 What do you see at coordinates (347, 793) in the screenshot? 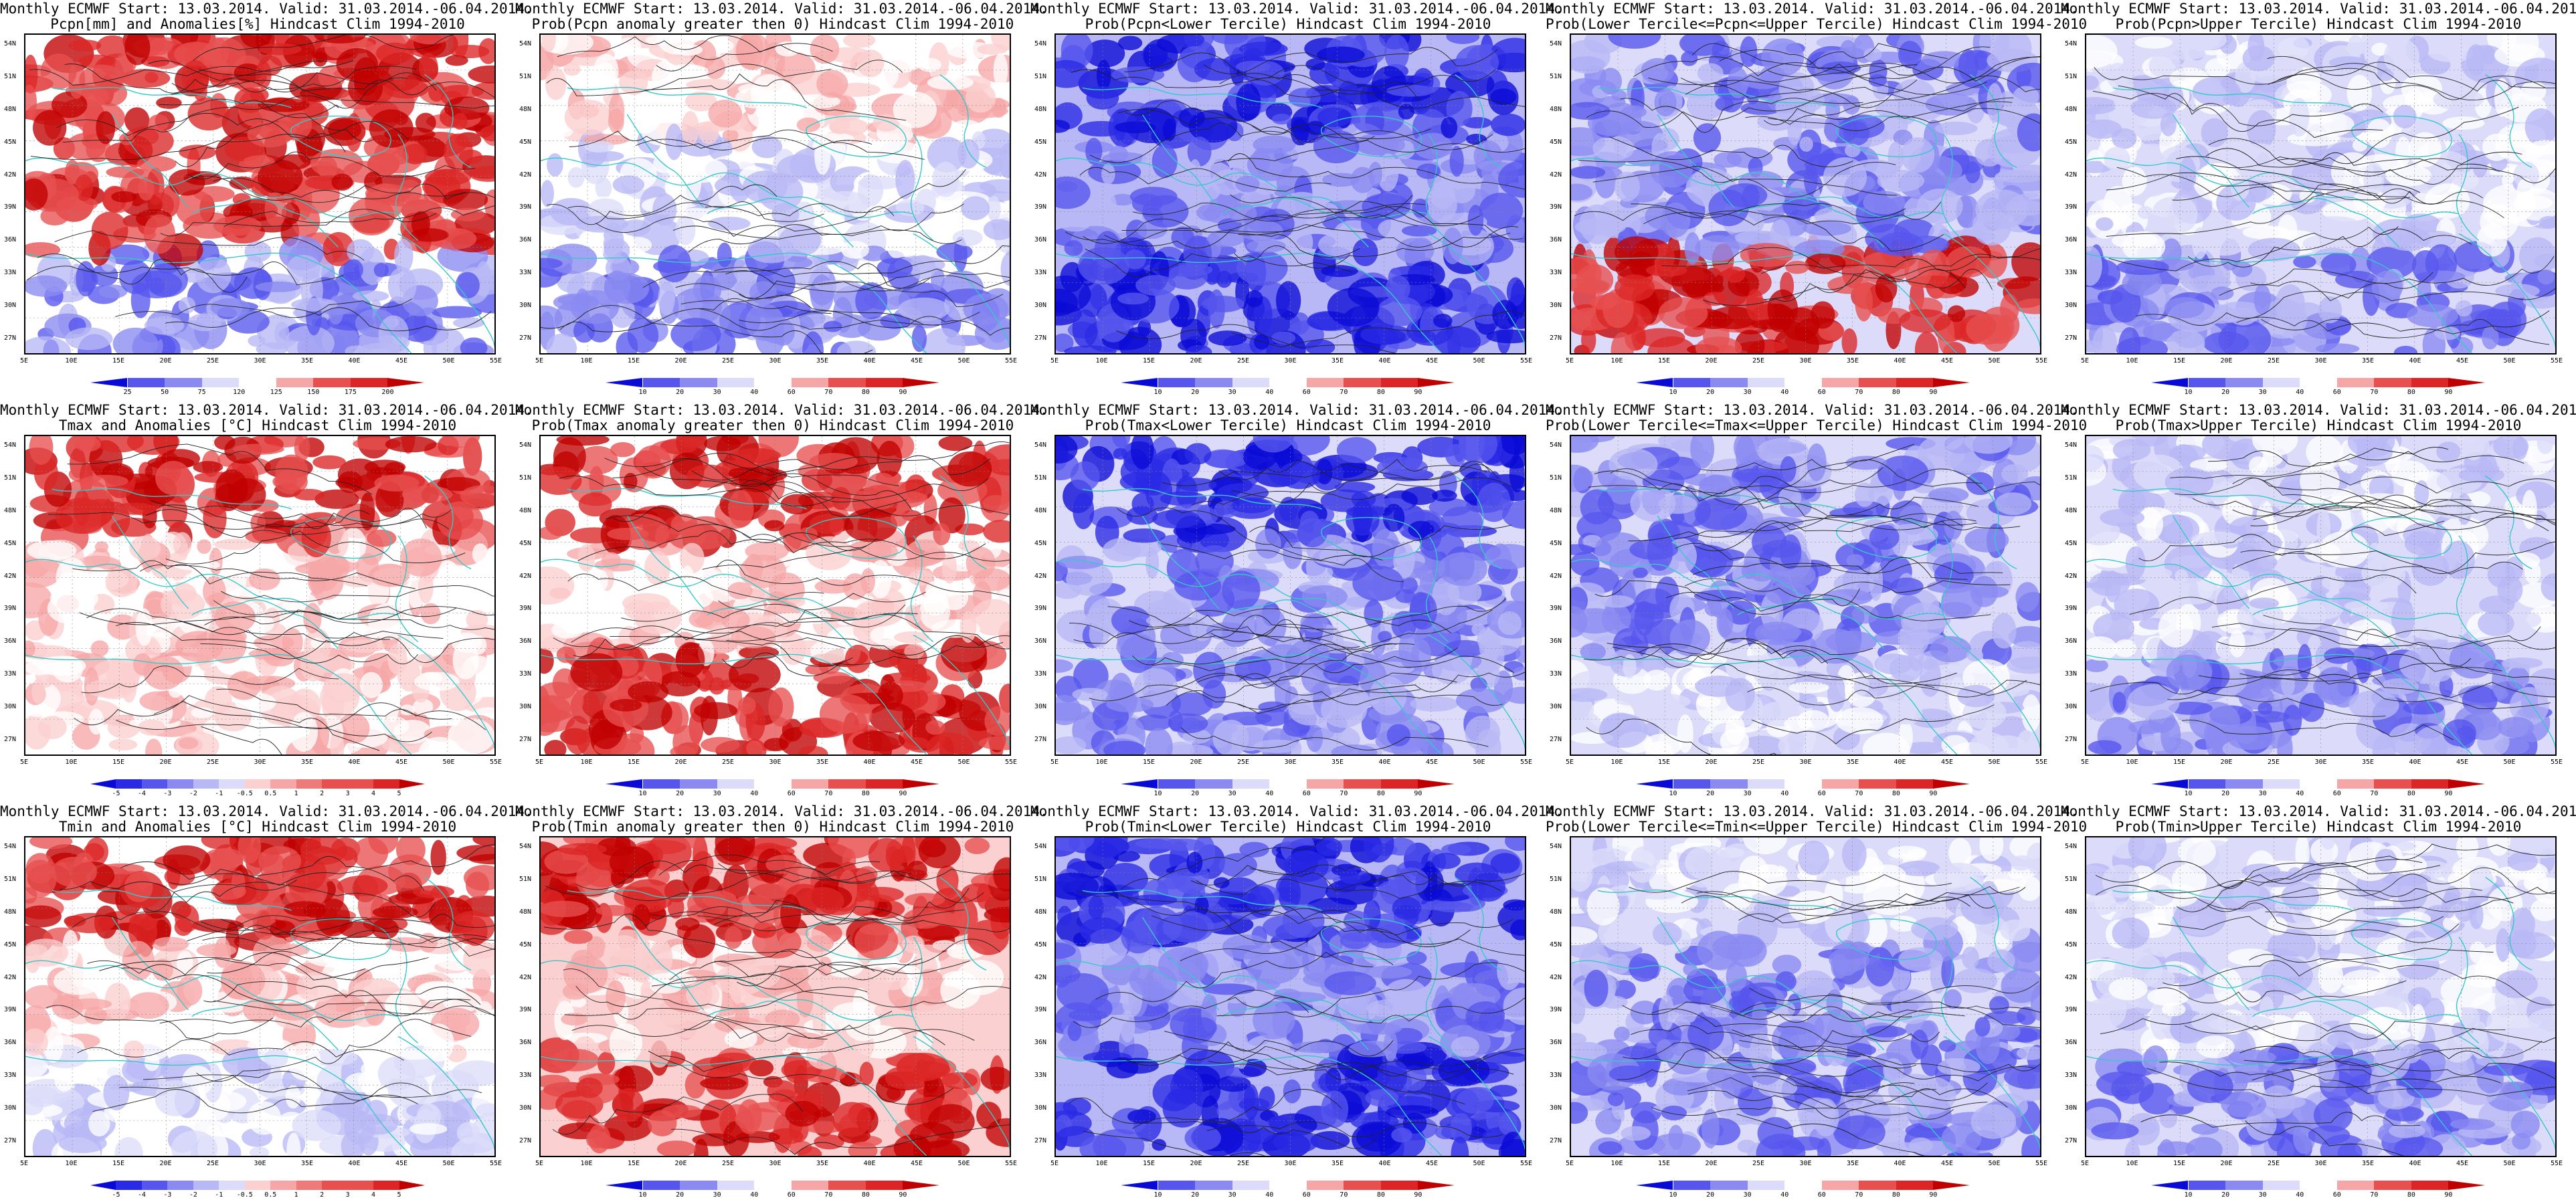
I see `colorbar-tick-label: 3` at bounding box center [347, 793].